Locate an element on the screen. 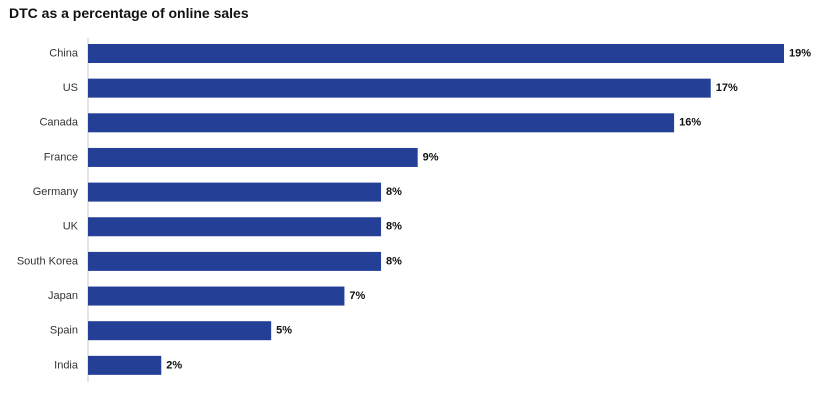  value-label: 5% is located at coordinates (284, 331).